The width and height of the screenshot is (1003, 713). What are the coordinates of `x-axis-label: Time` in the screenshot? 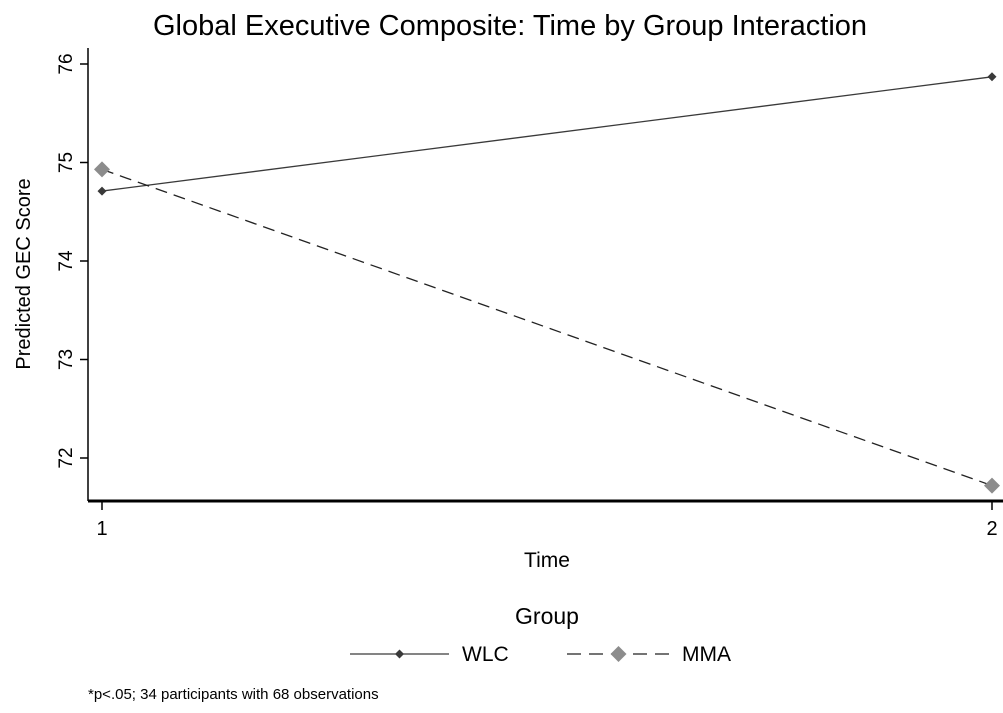 It's located at (547, 560).